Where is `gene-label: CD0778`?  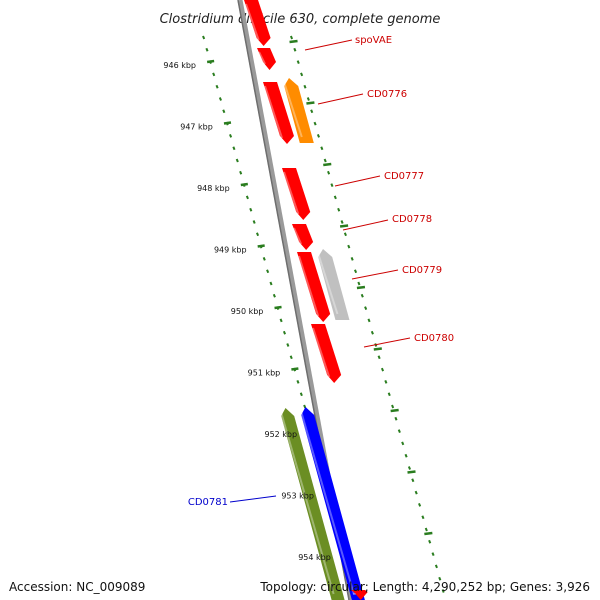 gene-label: CD0778 is located at coordinates (412, 219).